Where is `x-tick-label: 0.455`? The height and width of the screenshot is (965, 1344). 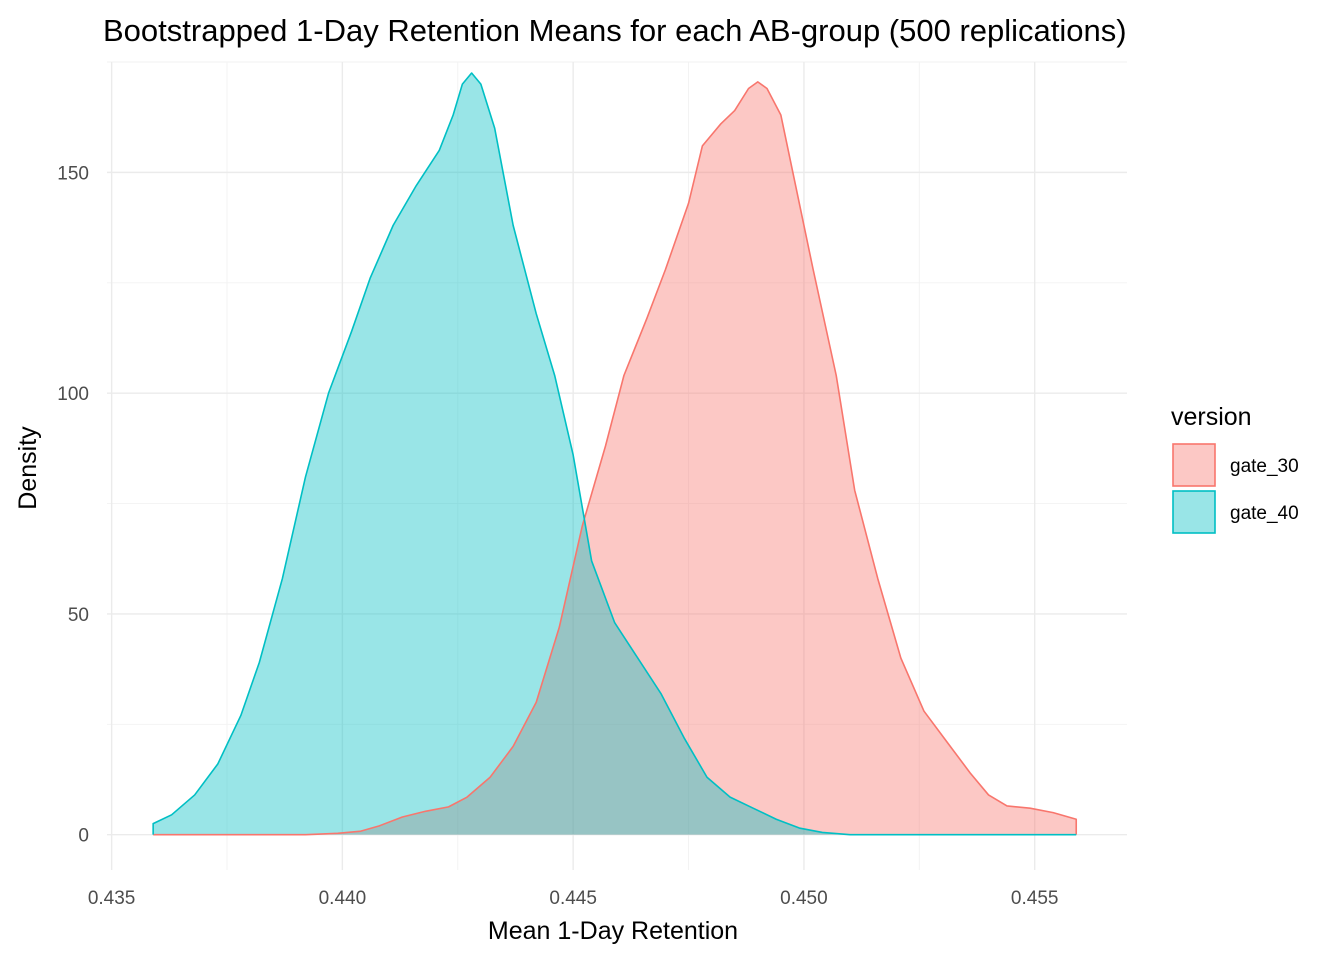 x-tick-label: 0.455 is located at coordinates (1035, 898).